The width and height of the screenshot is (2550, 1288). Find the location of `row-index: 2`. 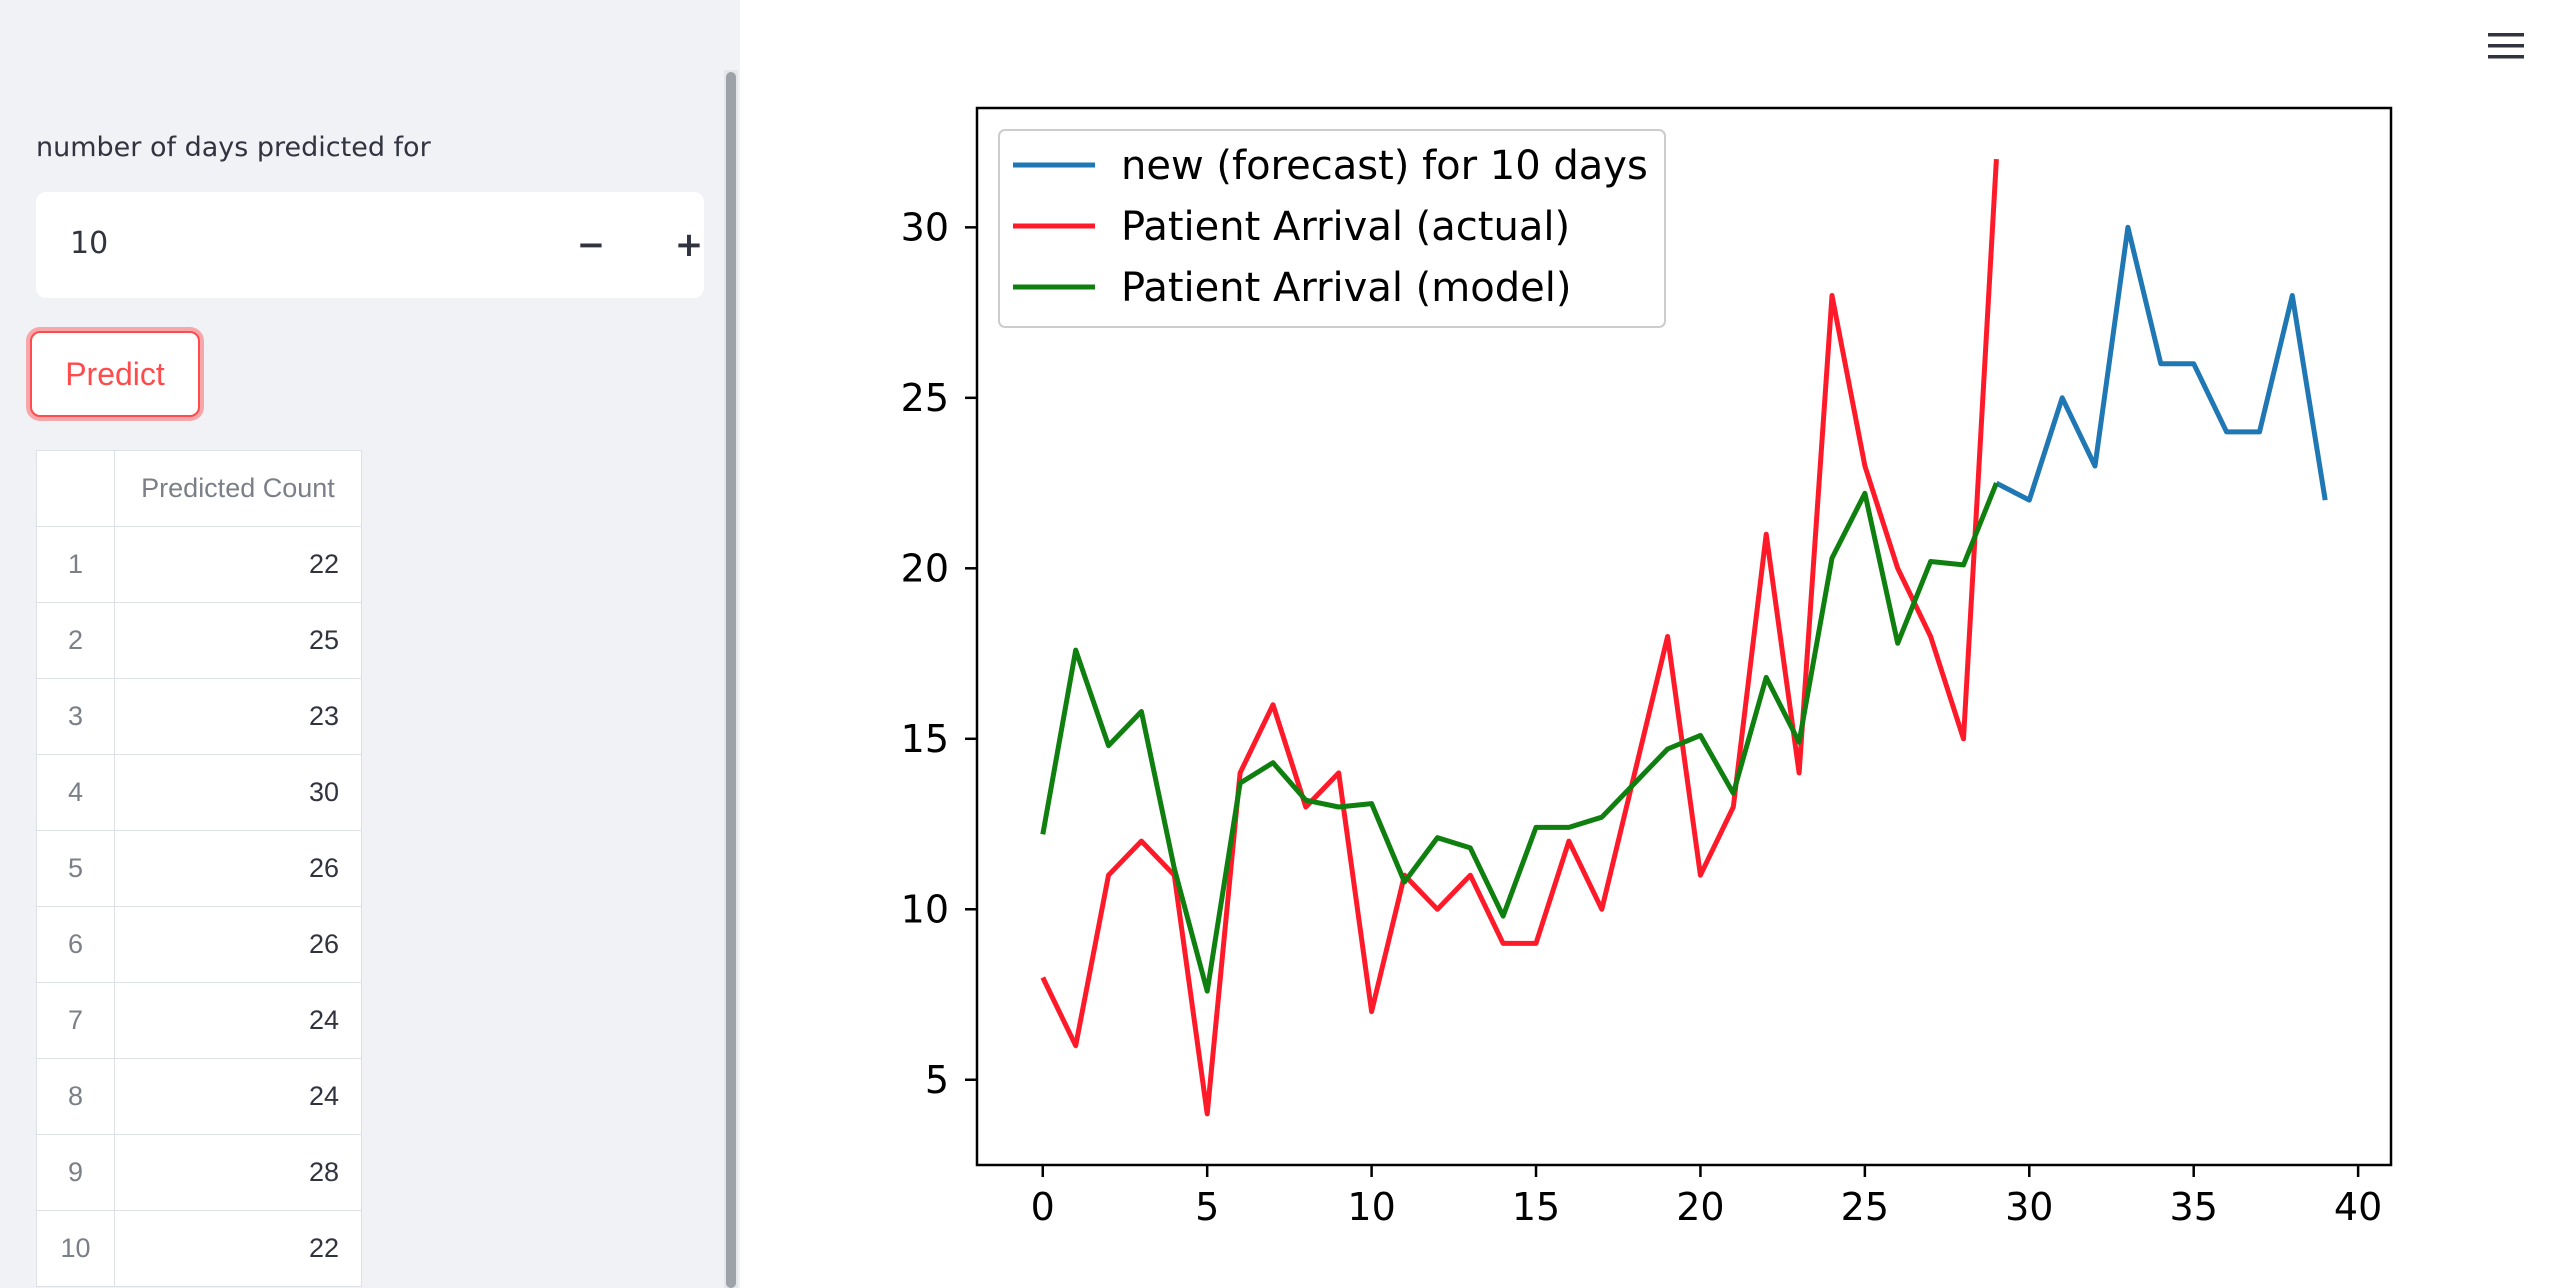

row-index: 2 is located at coordinates (75, 640).